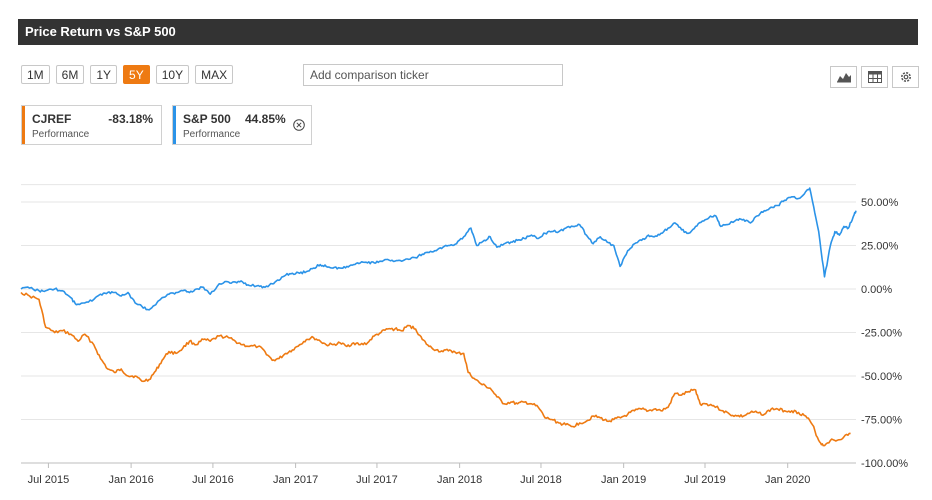 Image resolution: width=932 pixels, height=500 pixels. Describe the element at coordinates (880, 203) in the screenshot. I see `y-tick-label: 50.00%` at that location.